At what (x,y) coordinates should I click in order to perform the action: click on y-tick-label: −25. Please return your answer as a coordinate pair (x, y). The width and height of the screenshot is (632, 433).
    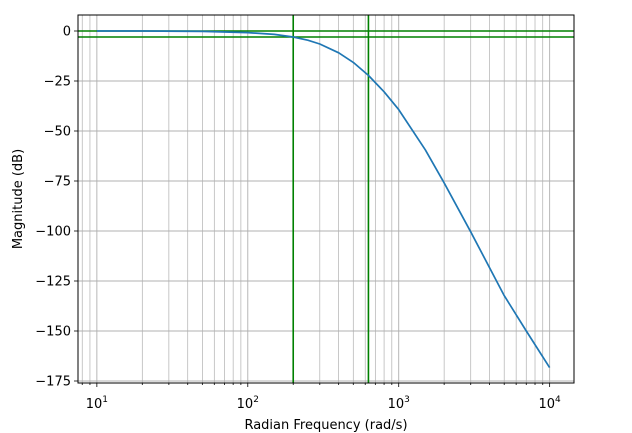
    Looking at the image, I should click on (57, 82).